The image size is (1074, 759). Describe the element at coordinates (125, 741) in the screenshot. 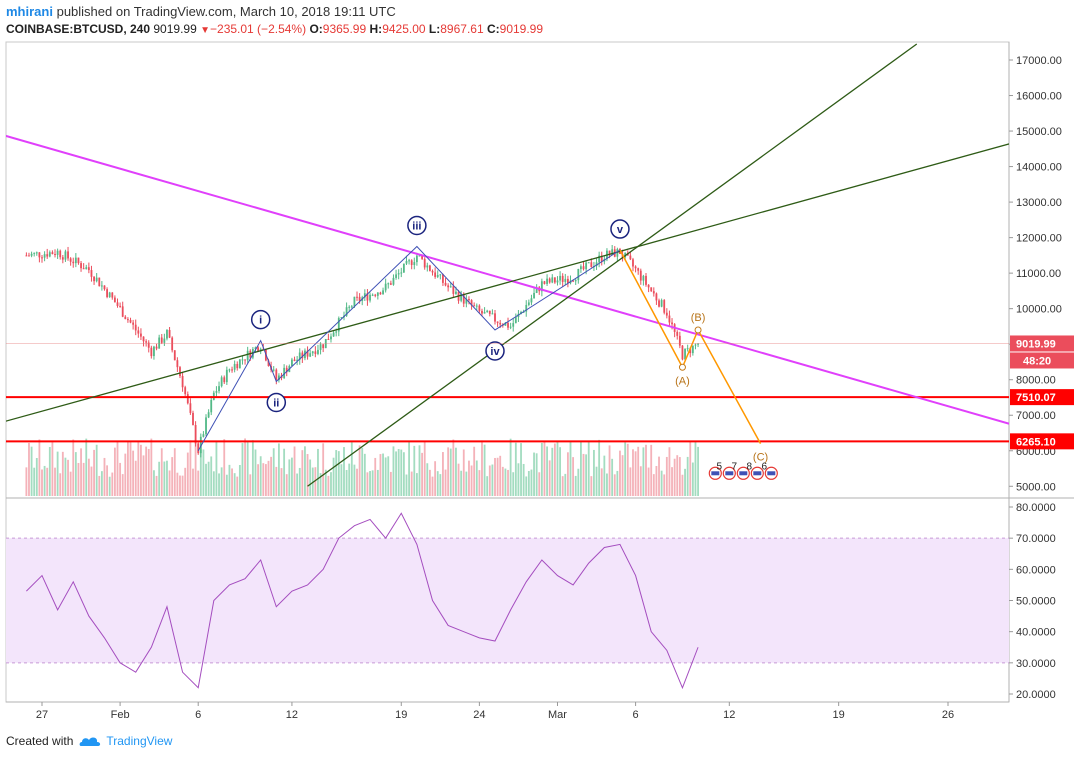

I see `tradingview-link: TradingView` at that location.